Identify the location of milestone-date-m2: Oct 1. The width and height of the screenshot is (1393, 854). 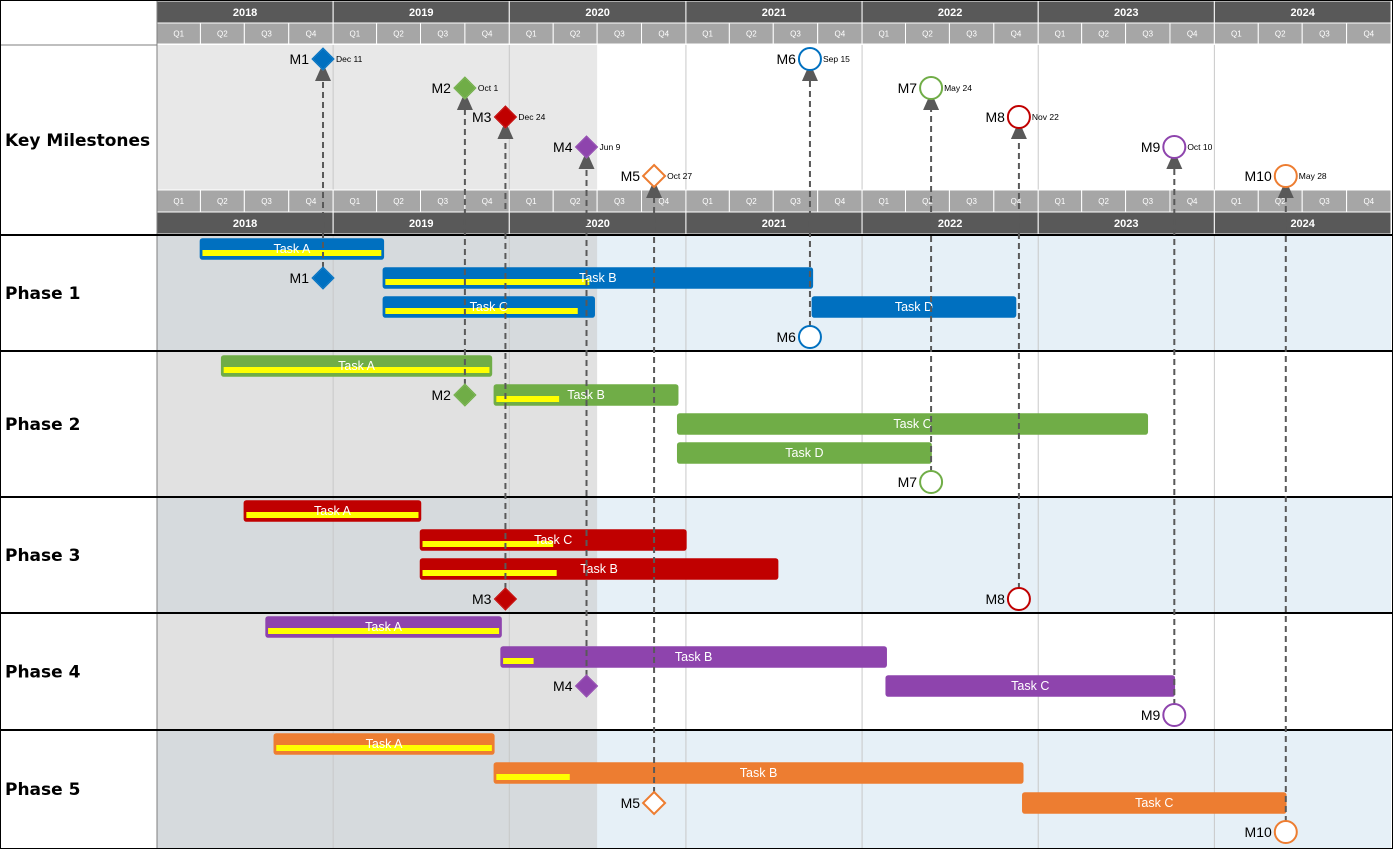
(488, 88).